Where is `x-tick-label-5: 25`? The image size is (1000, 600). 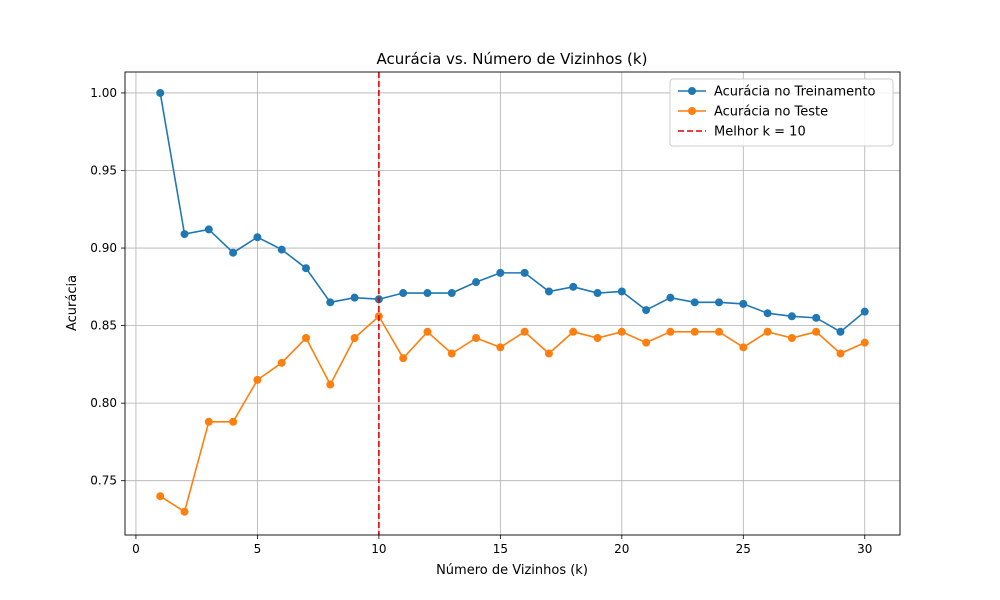
x-tick-label-5: 25 is located at coordinates (743, 549).